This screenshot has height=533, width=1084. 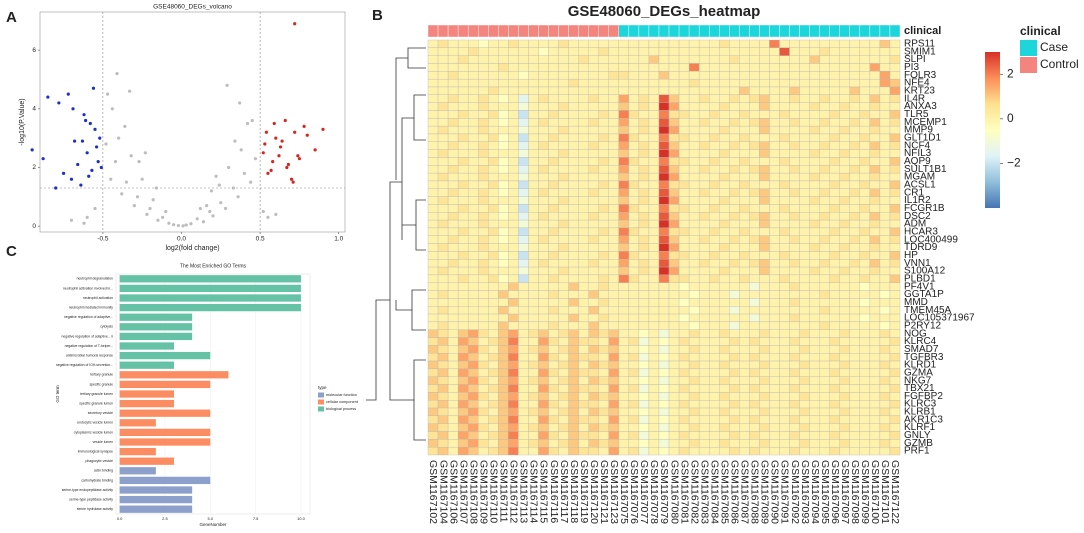 What do you see at coordinates (396, 244) in the screenshot?
I see `row-dendrogram` at bounding box center [396, 244].